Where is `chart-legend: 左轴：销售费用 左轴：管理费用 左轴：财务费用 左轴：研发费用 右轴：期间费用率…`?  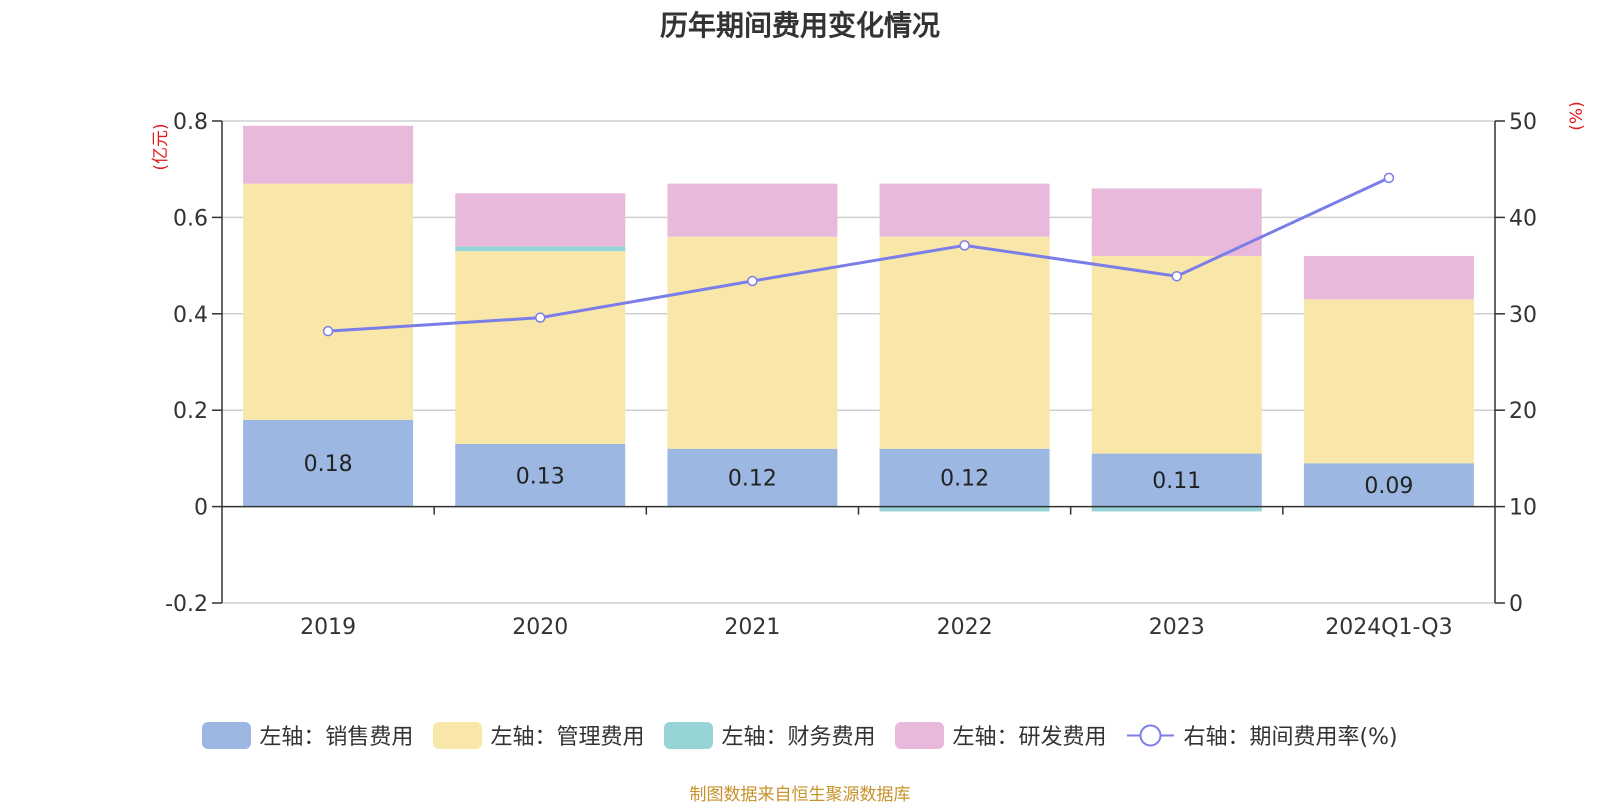 chart-legend: 左轴：销售费用 左轴：管理费用 左轴：财务费用 左轴：研发费用 右轴：期间费用率… is located at coordinates (800, 735).